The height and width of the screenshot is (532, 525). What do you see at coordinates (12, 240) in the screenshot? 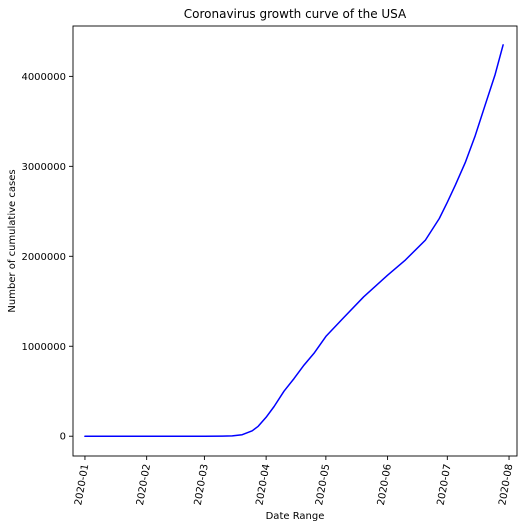
I see `y-axis-label: Number of cumulative cases` at bounding box center [12, 240].